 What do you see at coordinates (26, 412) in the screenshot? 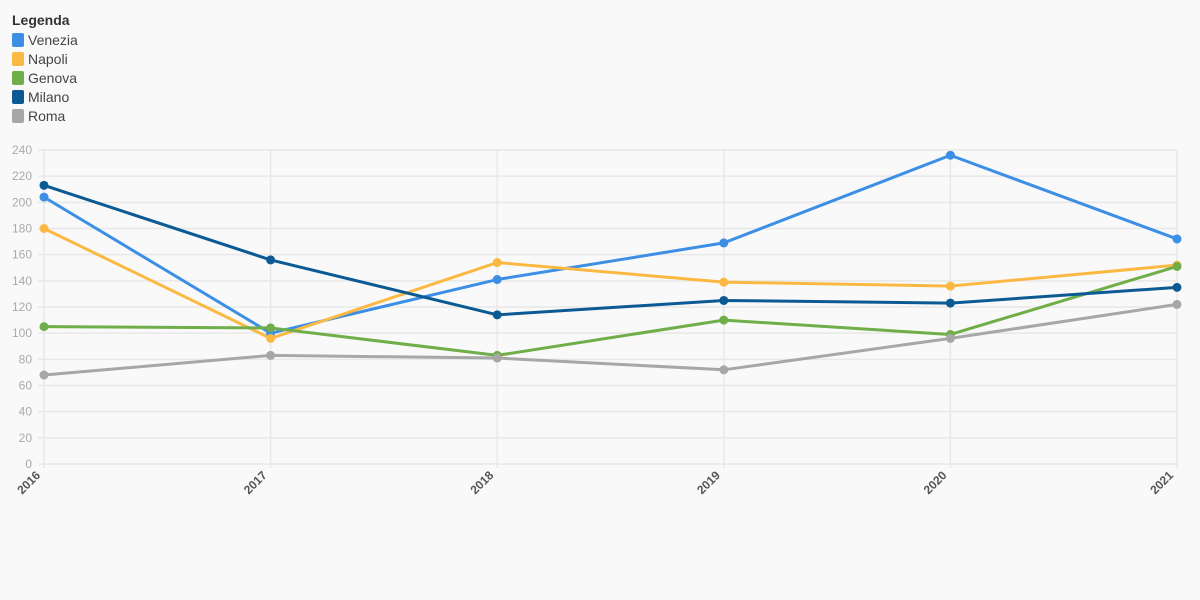
I see `y-tick-label-40: 40` at bounding box center [26, 412].